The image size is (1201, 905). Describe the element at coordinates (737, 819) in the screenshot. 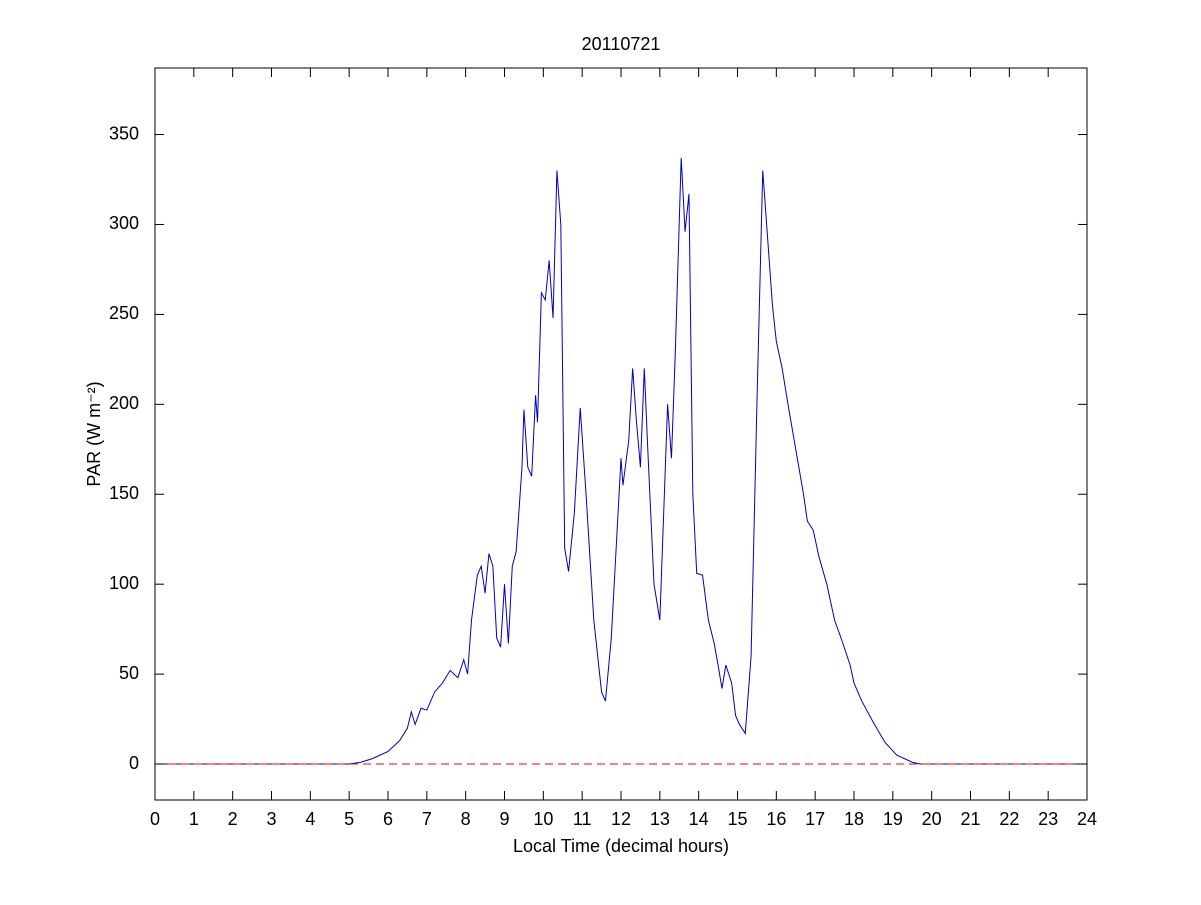

I see `x-tick-label: 15` at that location.